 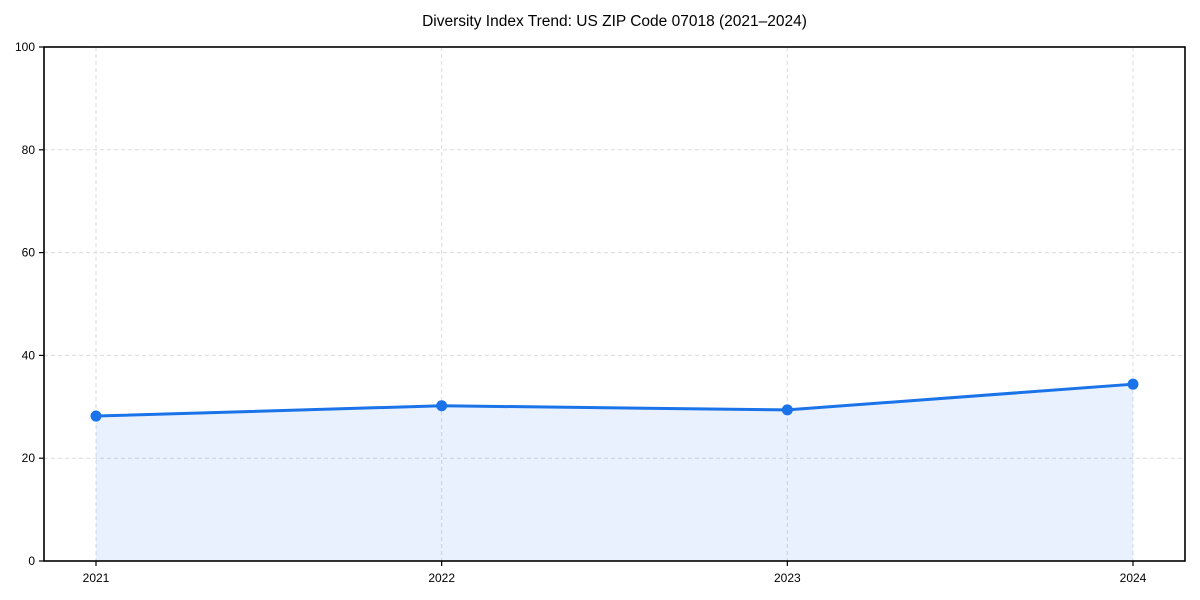 I want to click on y-tick-label: 0, so click(x=31, y=561).